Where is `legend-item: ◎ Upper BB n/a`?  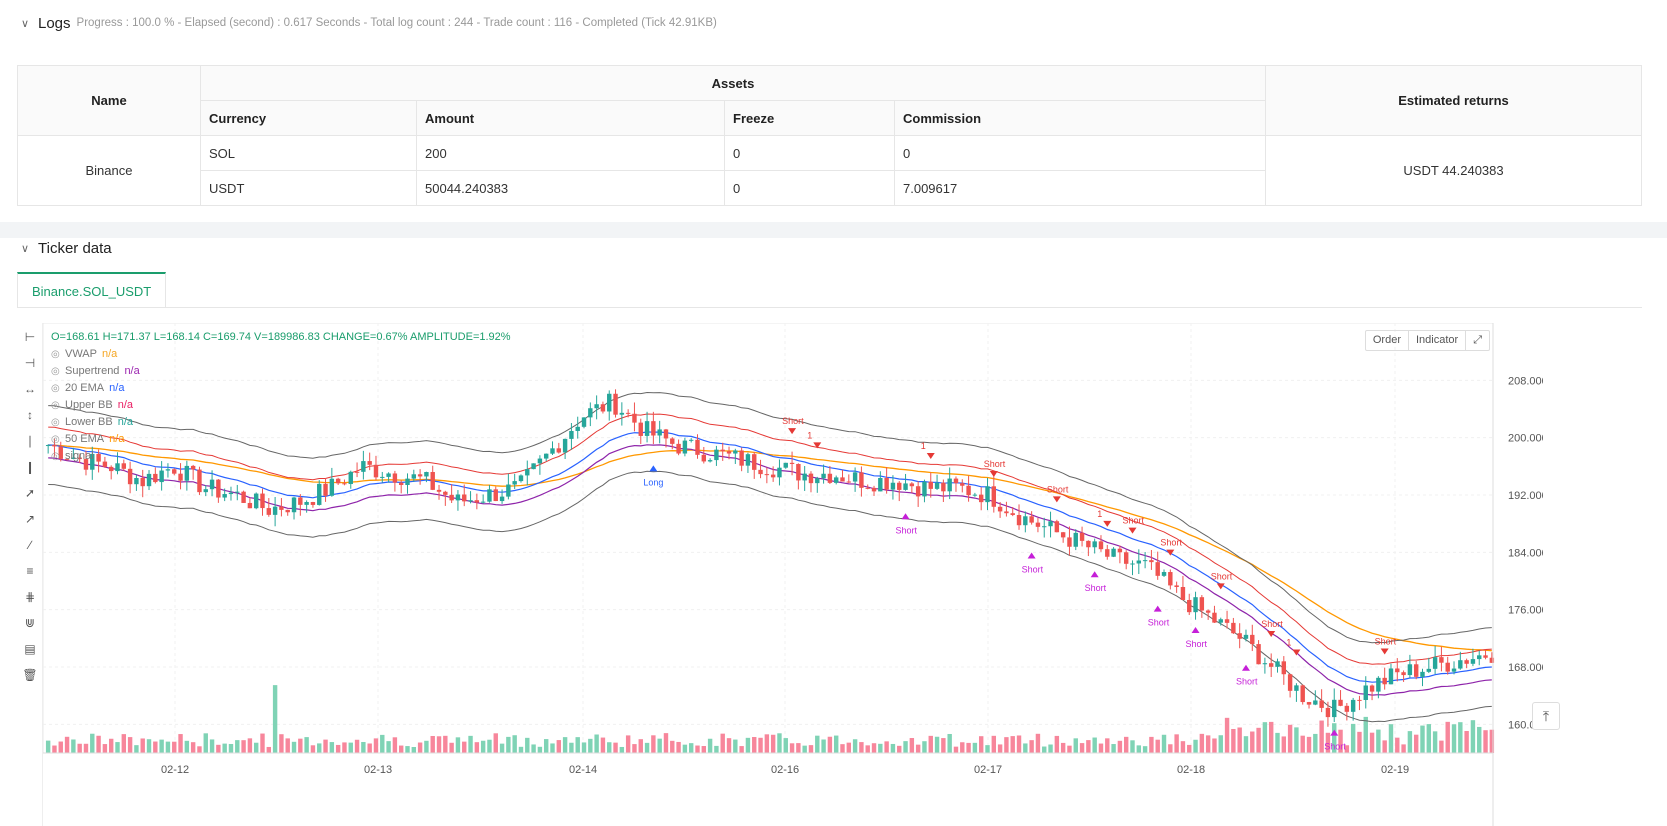
legend-item: ◎ Upper BB n/a is located at coordinates (281, 405).